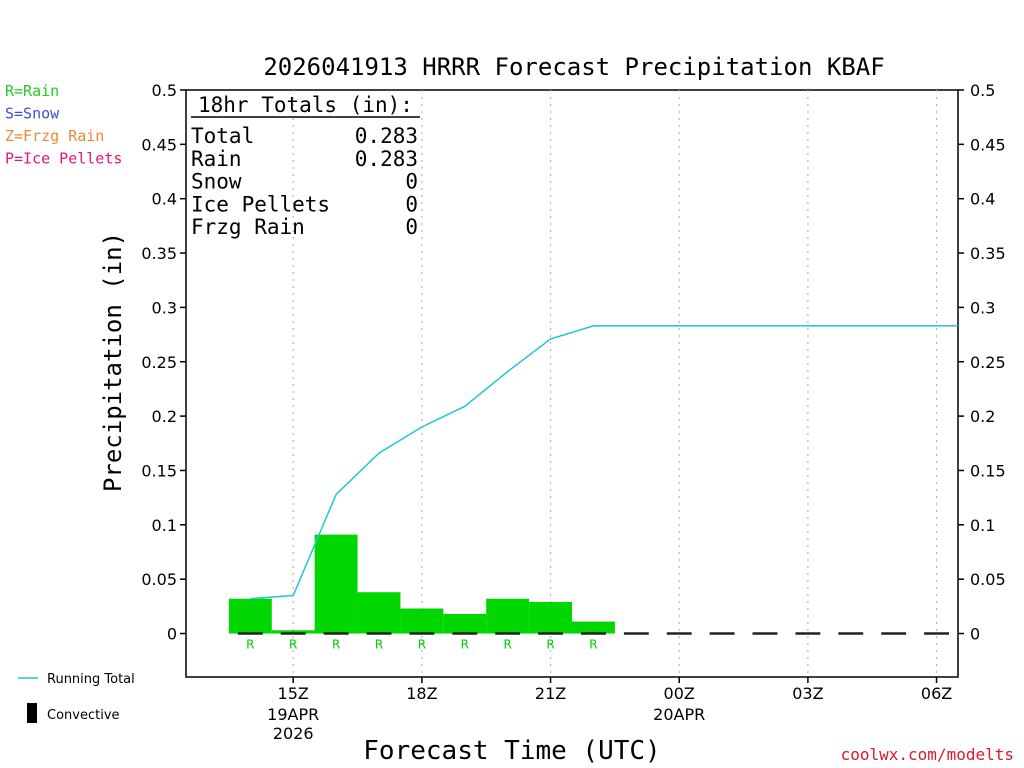 The height and width of the screenshot is (768, 1024). What do you see at coordinates (172, 634) in the screenshot?
I see `y-tick-label-left-10: 0` at bounding box center [172, 634].